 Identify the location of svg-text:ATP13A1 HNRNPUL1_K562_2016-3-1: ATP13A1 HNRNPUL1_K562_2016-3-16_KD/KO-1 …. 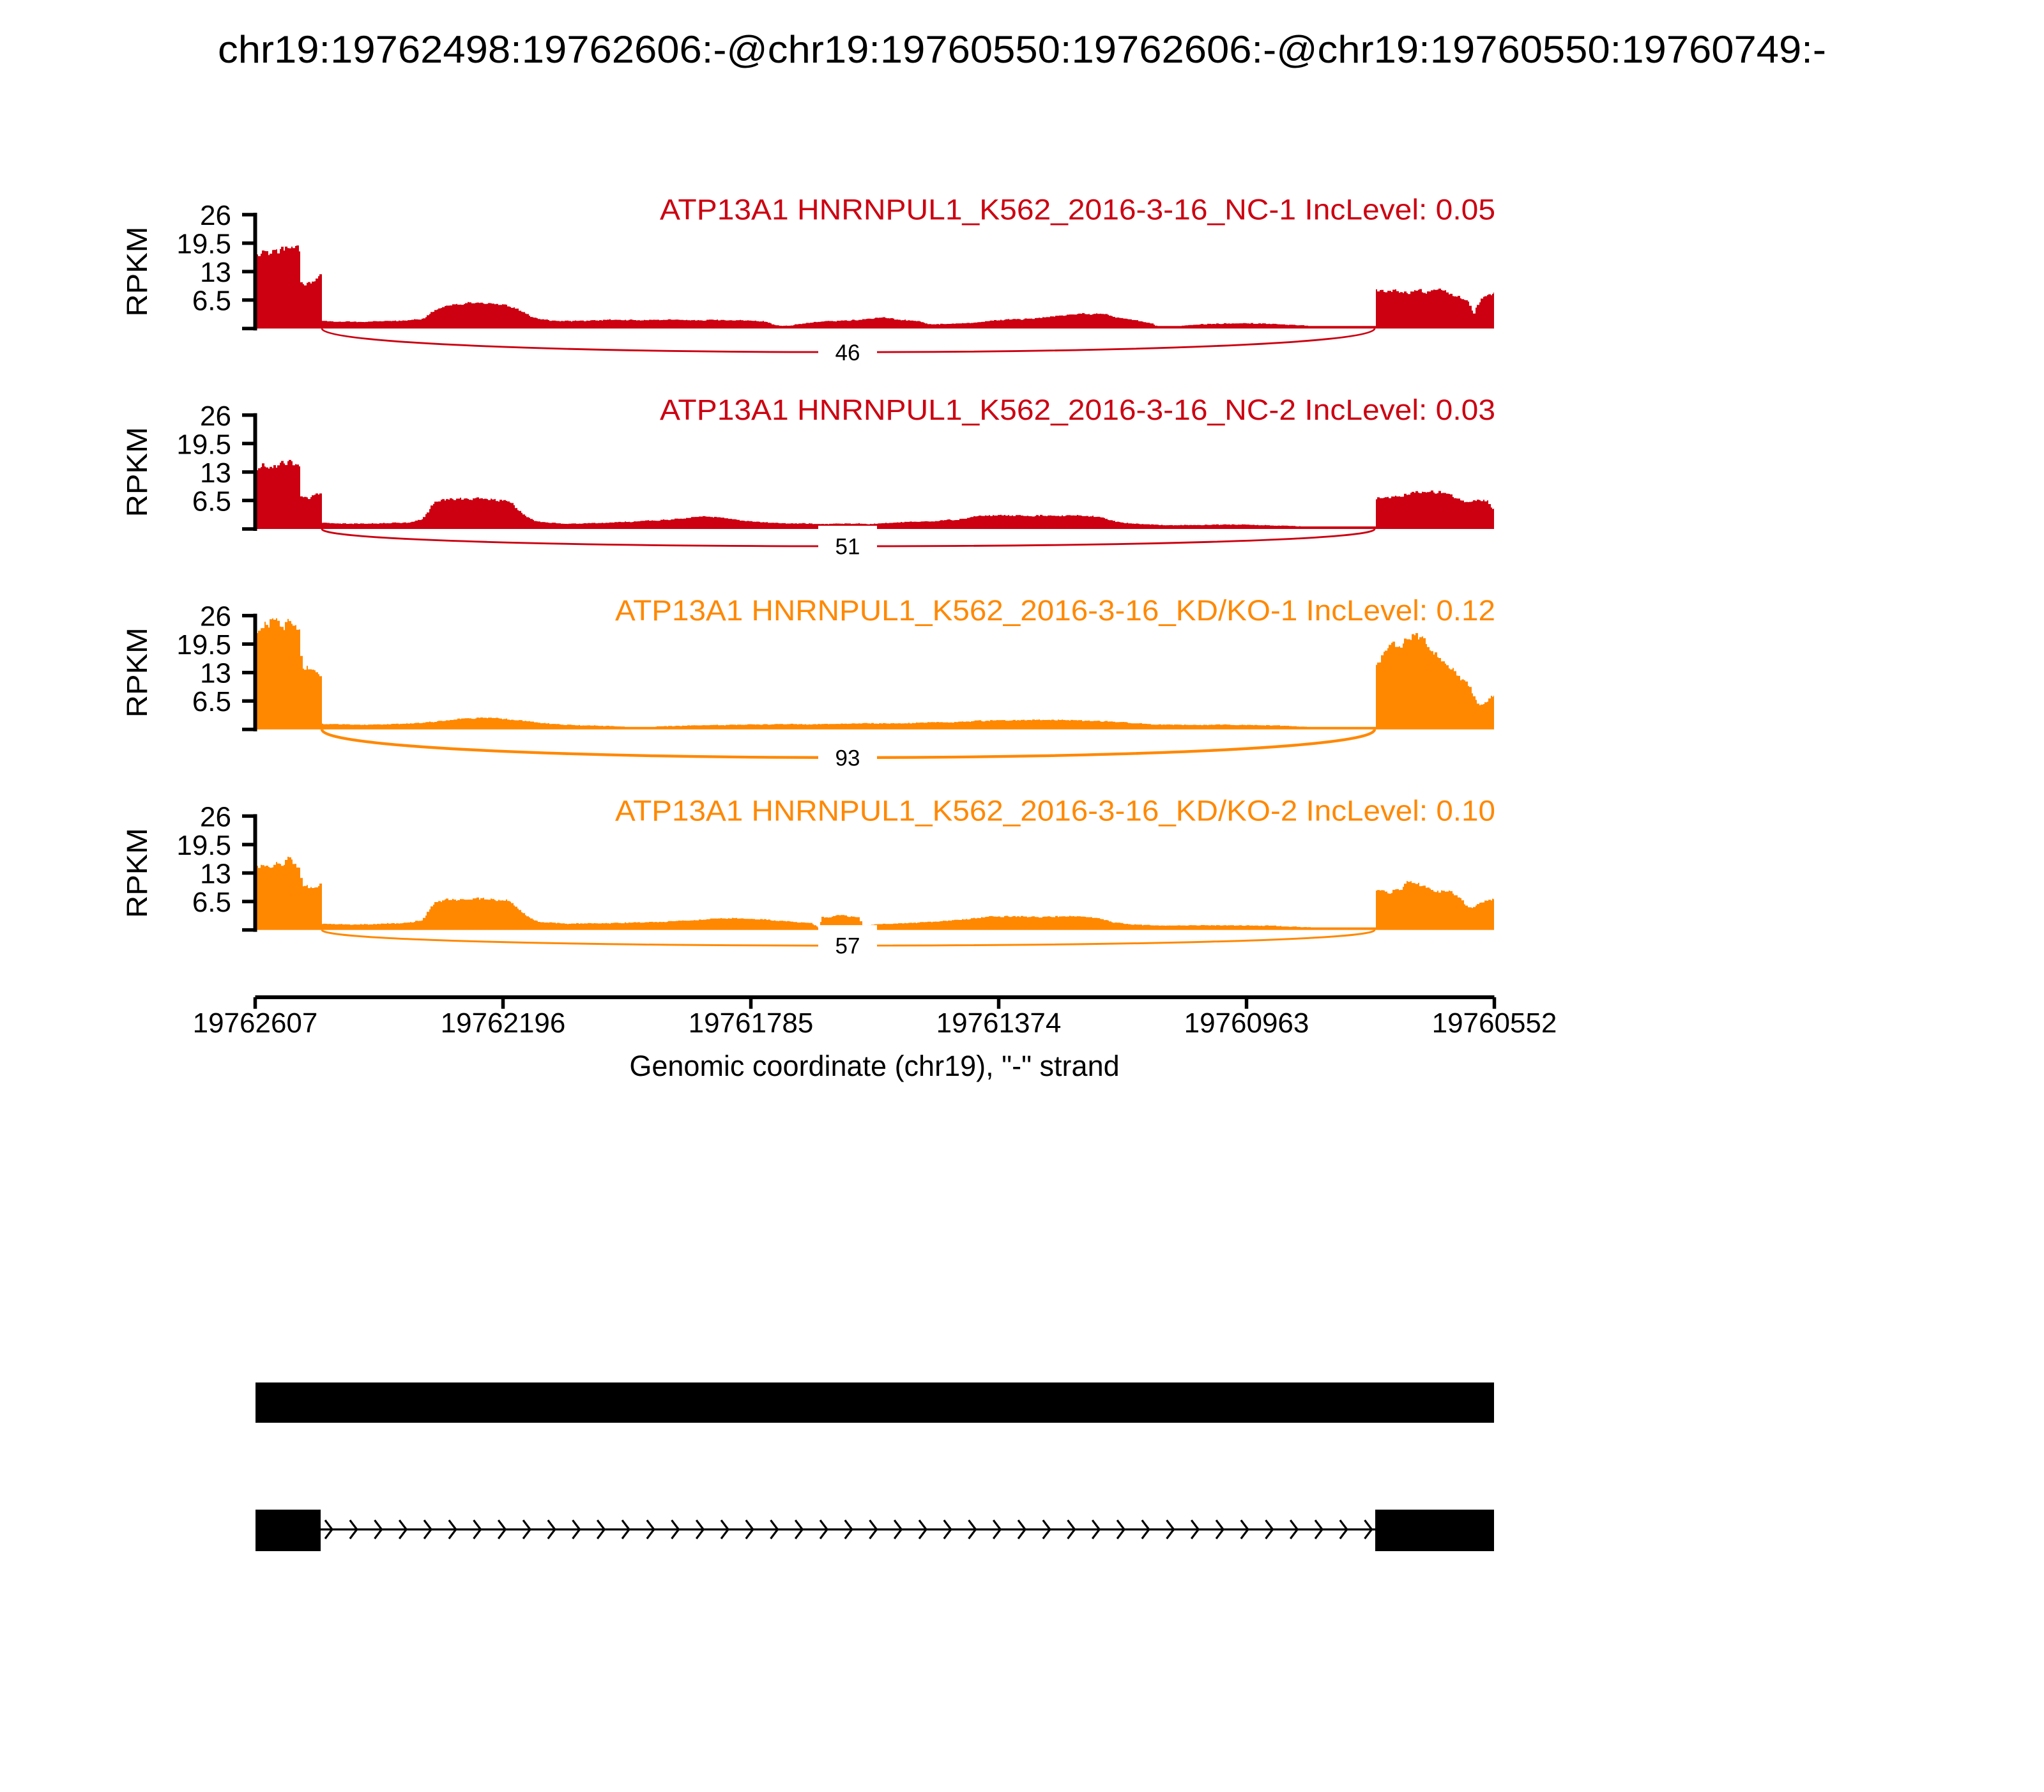
(1055, 610).